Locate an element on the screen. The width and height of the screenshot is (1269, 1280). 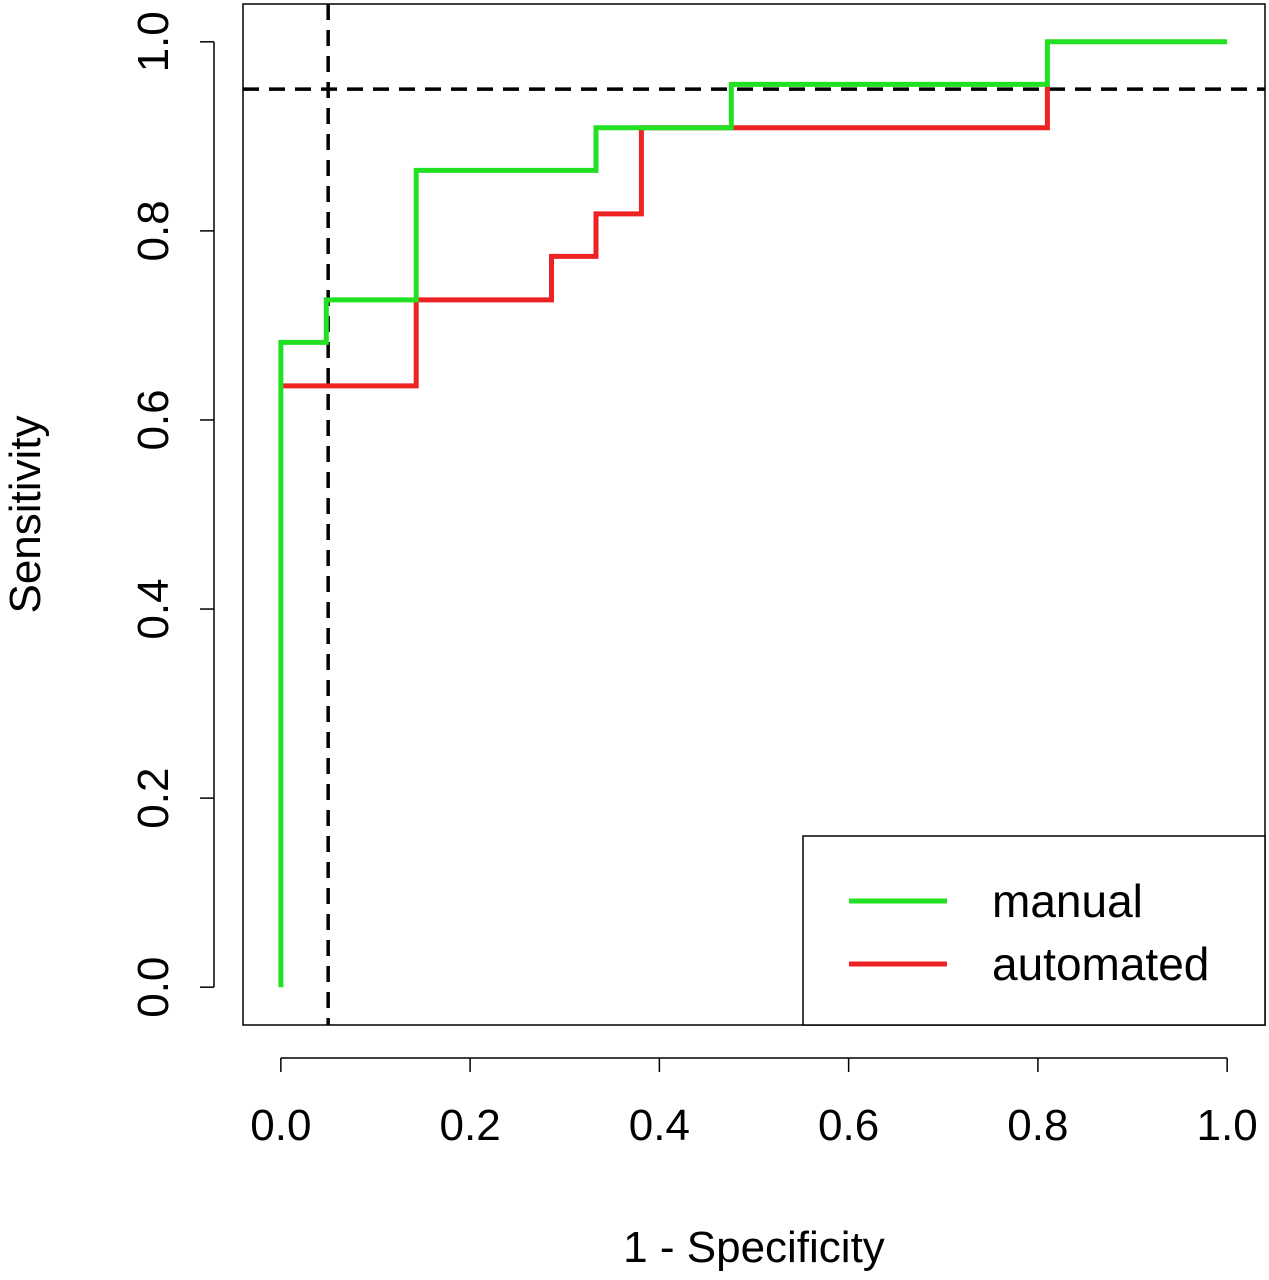
y-tick-label: 0.0 is located at coordinates (153, 987).